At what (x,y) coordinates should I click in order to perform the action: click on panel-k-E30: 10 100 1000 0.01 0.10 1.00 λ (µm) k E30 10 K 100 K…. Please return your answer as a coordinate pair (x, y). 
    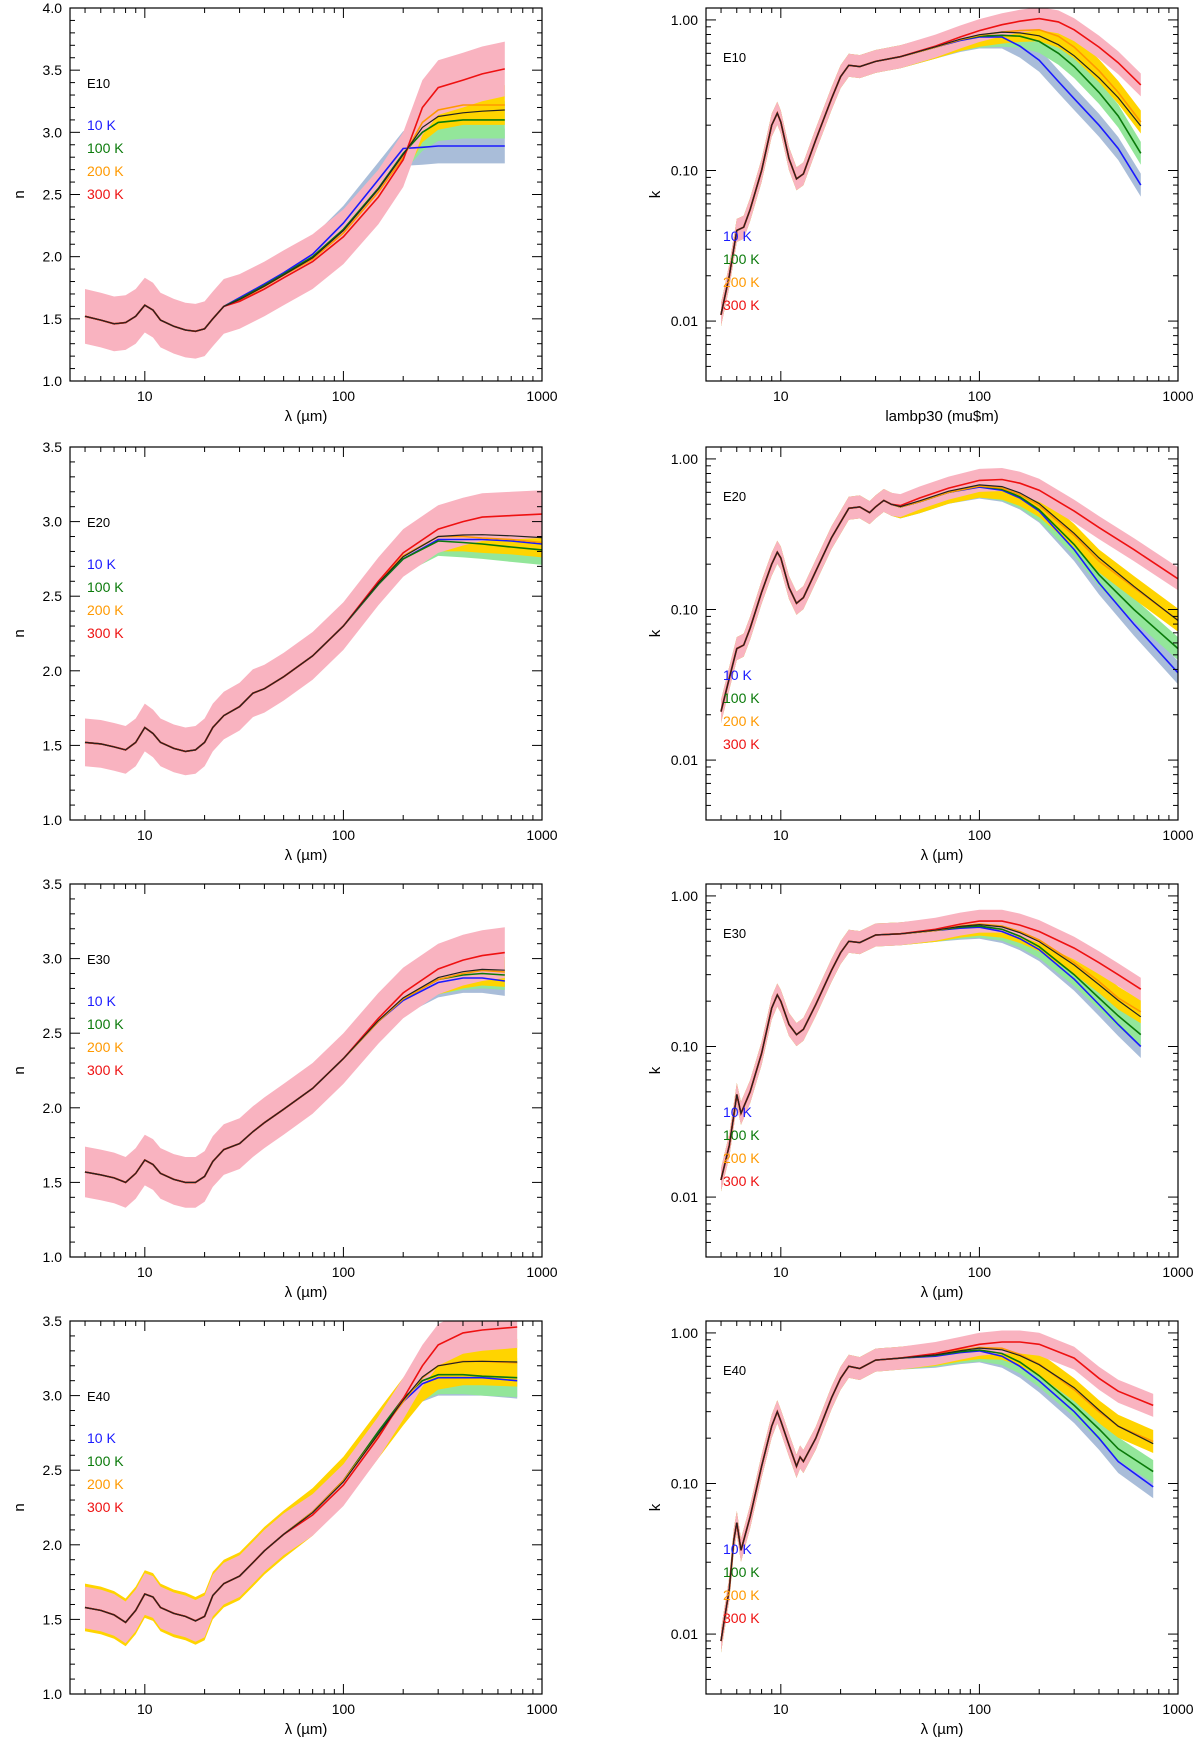
    Looking at the image, I should click on (920, 1092).